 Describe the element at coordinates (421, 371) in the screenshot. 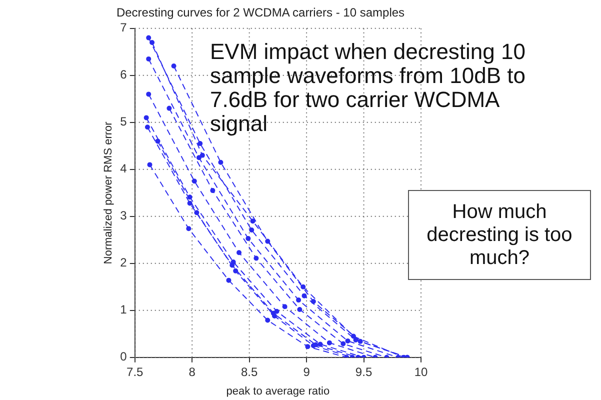

I see `x-tick-label: 10` at that location.